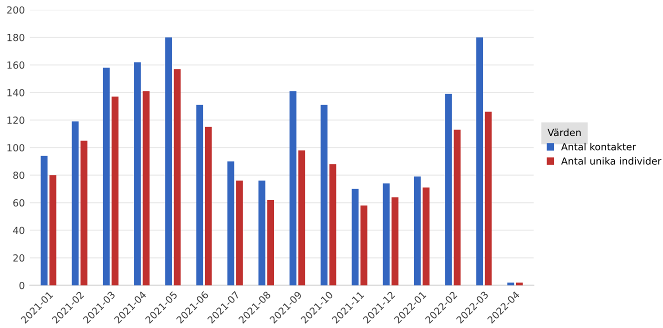  What do you see at coordinates (18, 175) in the screenshot?
I see `y-tick-label: 80` at bounding box center [18, 175].